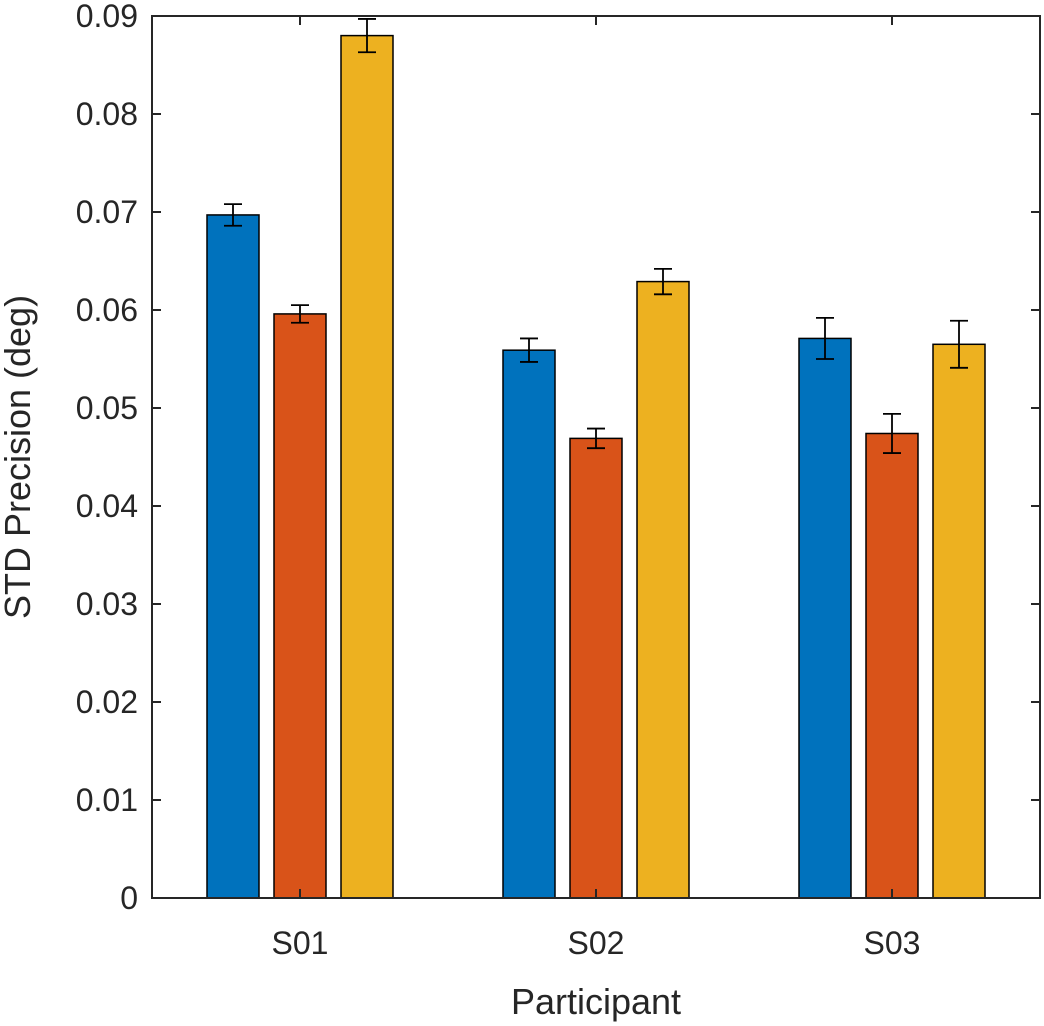 The width and height of the screenshot is (1044, 1026). Describe the element at coordinates (107, 506) in the screenshot. I see `y-tick-label: 0.04` at that location.